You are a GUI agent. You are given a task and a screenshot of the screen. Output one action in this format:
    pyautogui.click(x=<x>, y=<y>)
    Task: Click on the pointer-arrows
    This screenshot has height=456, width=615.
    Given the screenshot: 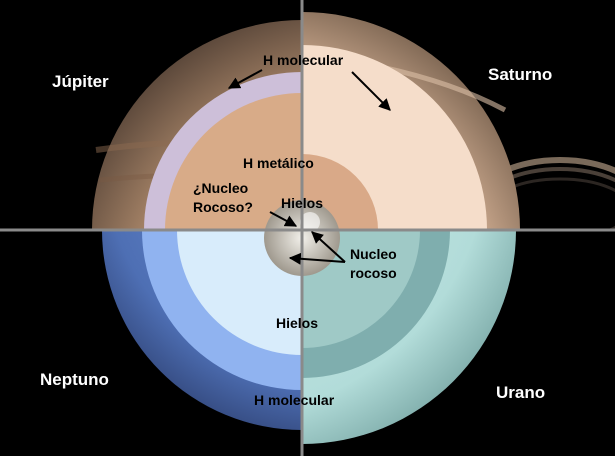 What is the action you would take?
    pyautogui.click(x=309, y=167)
    